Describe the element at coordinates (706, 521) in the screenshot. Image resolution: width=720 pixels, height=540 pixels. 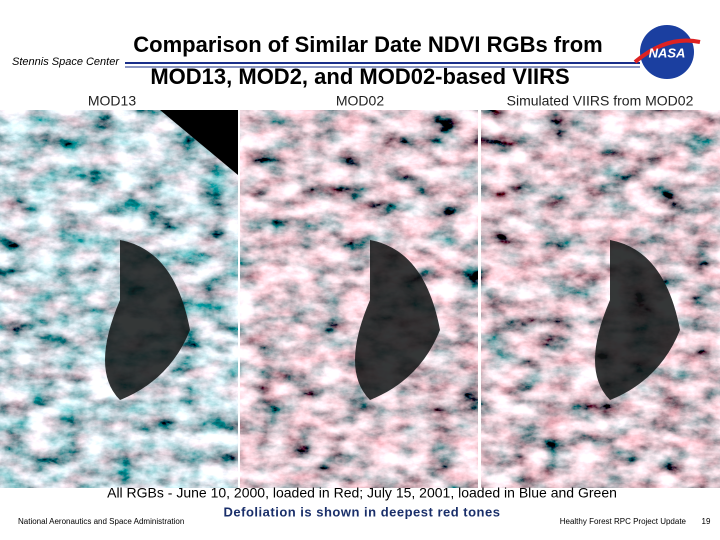
I see `page-number: 19` at that location.